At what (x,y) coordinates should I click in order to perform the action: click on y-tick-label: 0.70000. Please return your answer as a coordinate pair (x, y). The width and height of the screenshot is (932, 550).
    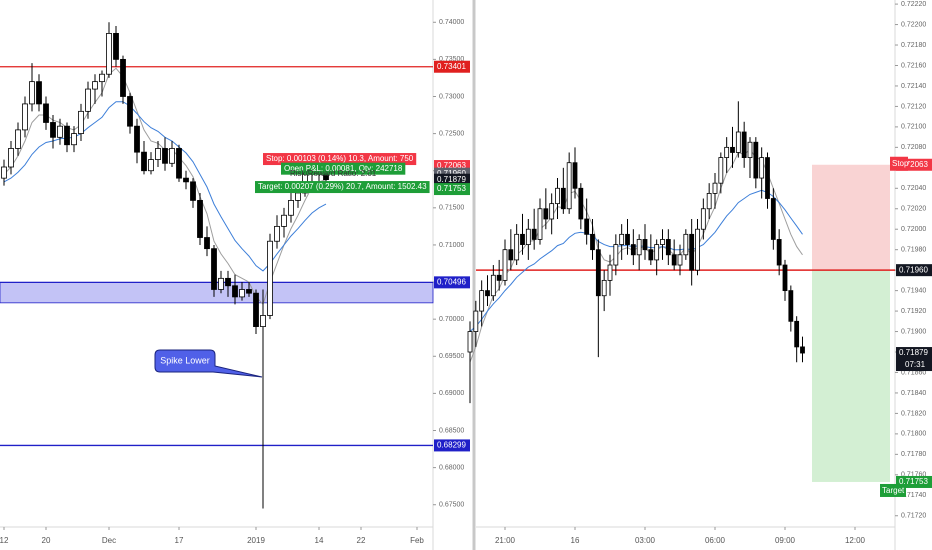
    Looking at the image, I should click on (451, 319).